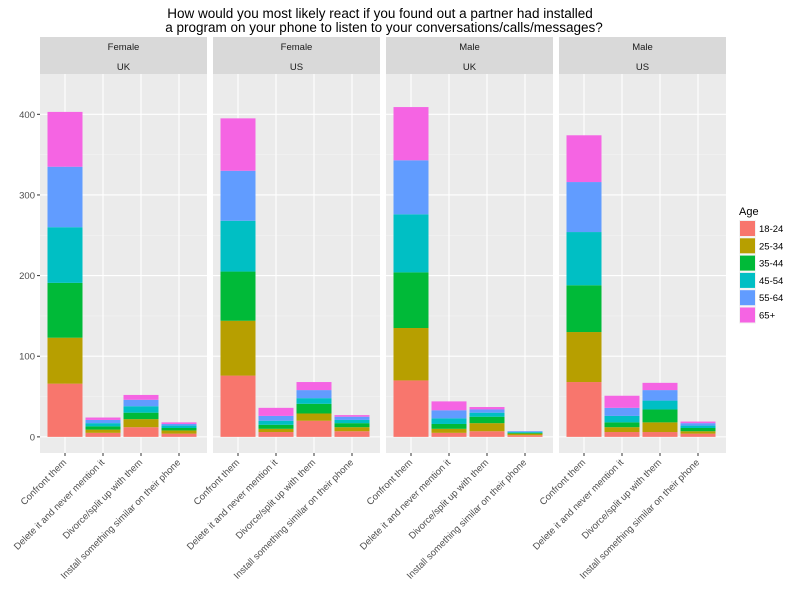 The width and height of the screenshot is (800, 600). I want to click on y-axis: 0 100 200 300 400, so click(29, 276).